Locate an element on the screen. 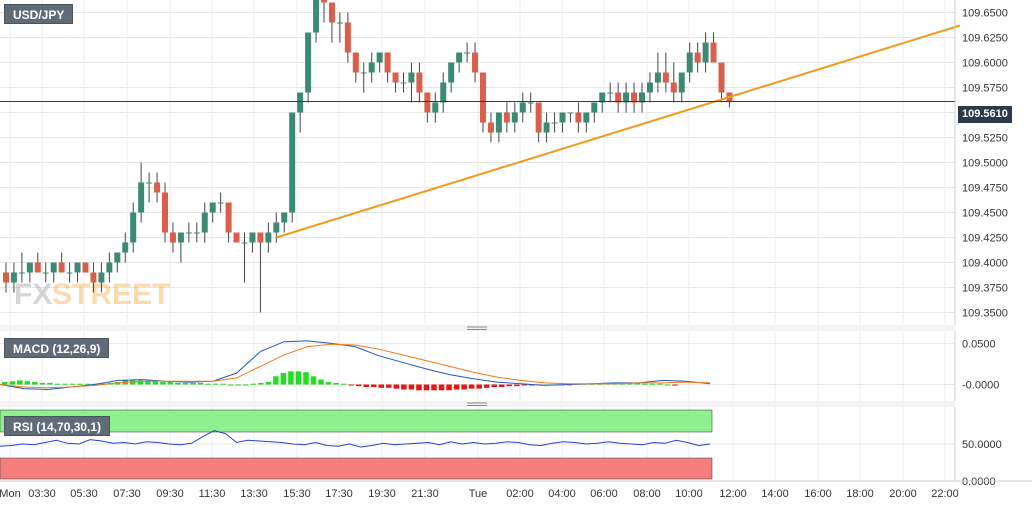 The width and height of the screenshot is (1032, 505). time-tick-label: Mon is located at coordinates (10, 494).